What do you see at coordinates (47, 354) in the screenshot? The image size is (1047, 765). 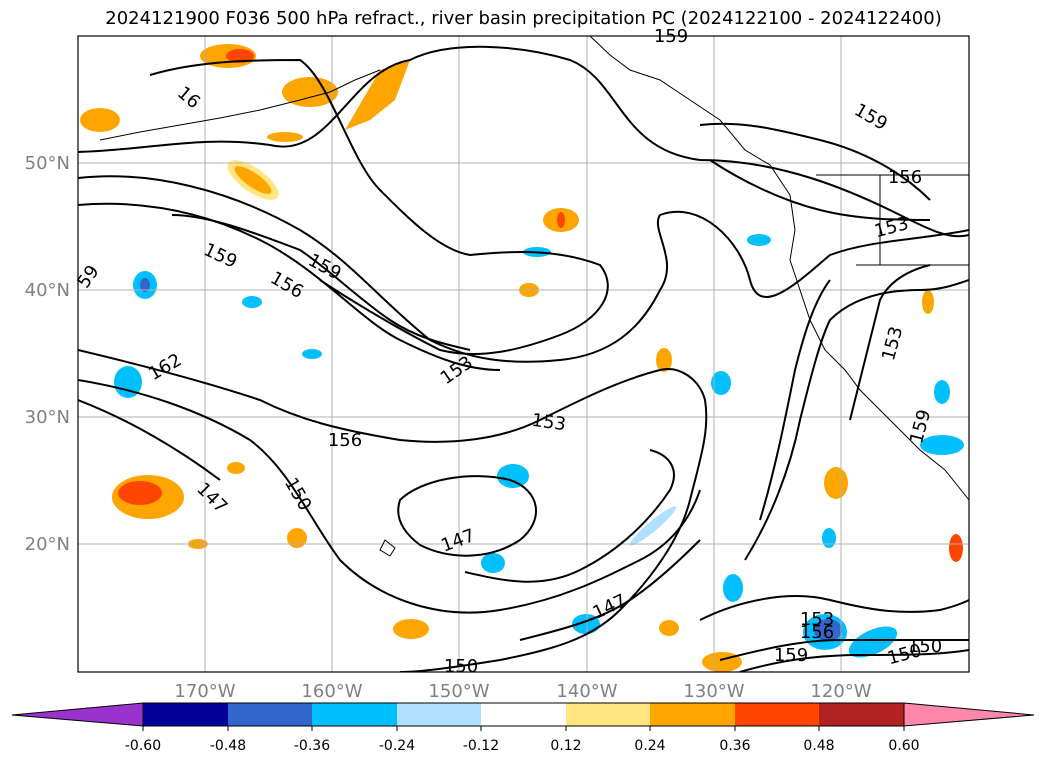 I see `latitude-labels: 50°N 40°N 30°N 20°N` at bounding box center [47, 354].